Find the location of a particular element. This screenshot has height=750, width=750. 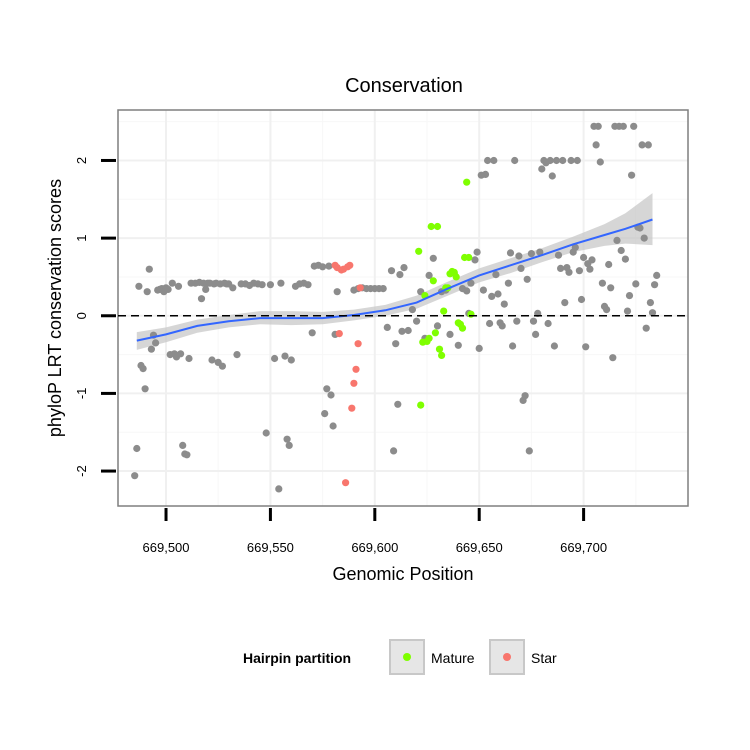

y-tick-label: 2 is located at coordinates (81, 160).